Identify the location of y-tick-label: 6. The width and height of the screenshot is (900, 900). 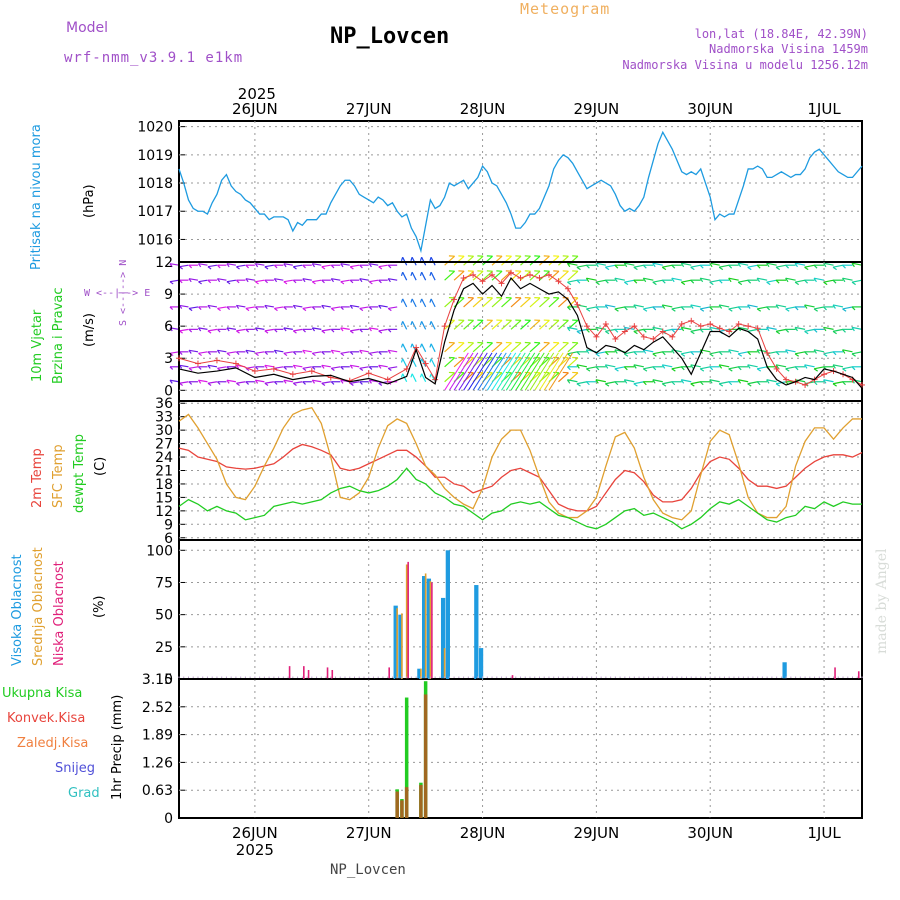
(168, 539).